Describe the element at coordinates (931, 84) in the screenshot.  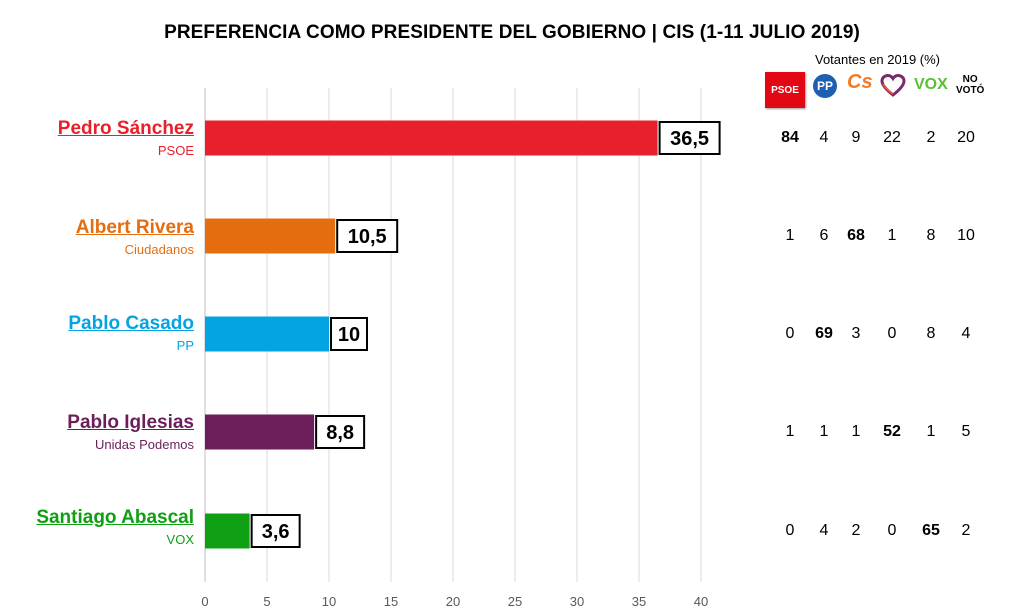
I see `vox-logo: VOX` at that location.